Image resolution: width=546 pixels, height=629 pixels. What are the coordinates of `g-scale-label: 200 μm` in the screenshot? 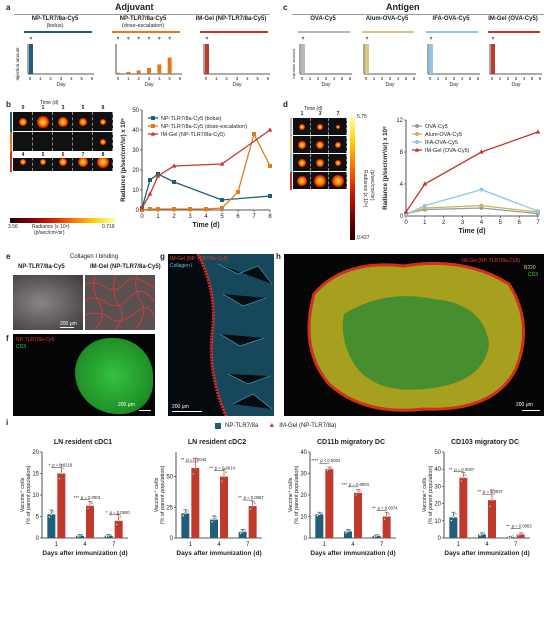 It's located at (180, 407).